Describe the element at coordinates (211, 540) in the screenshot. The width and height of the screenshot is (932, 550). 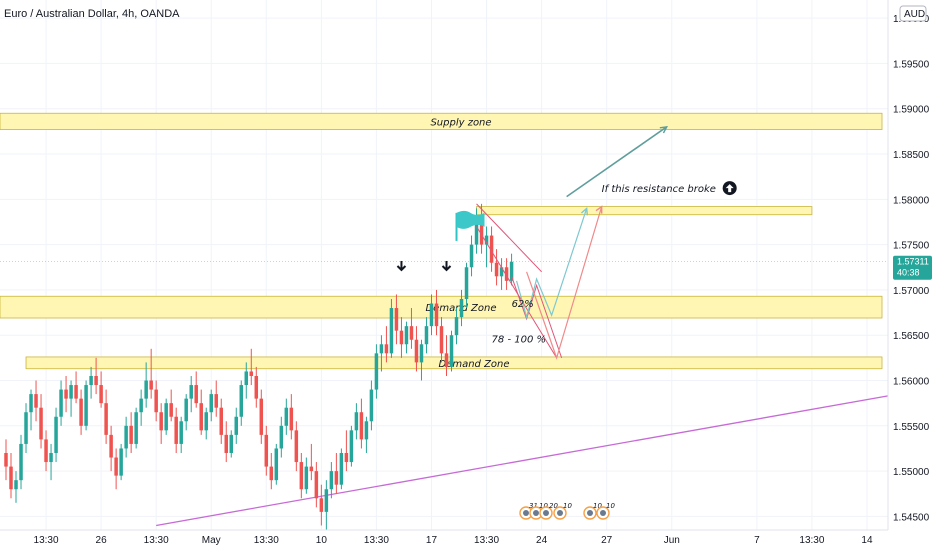
I see `time-tick-label: May` at that location.